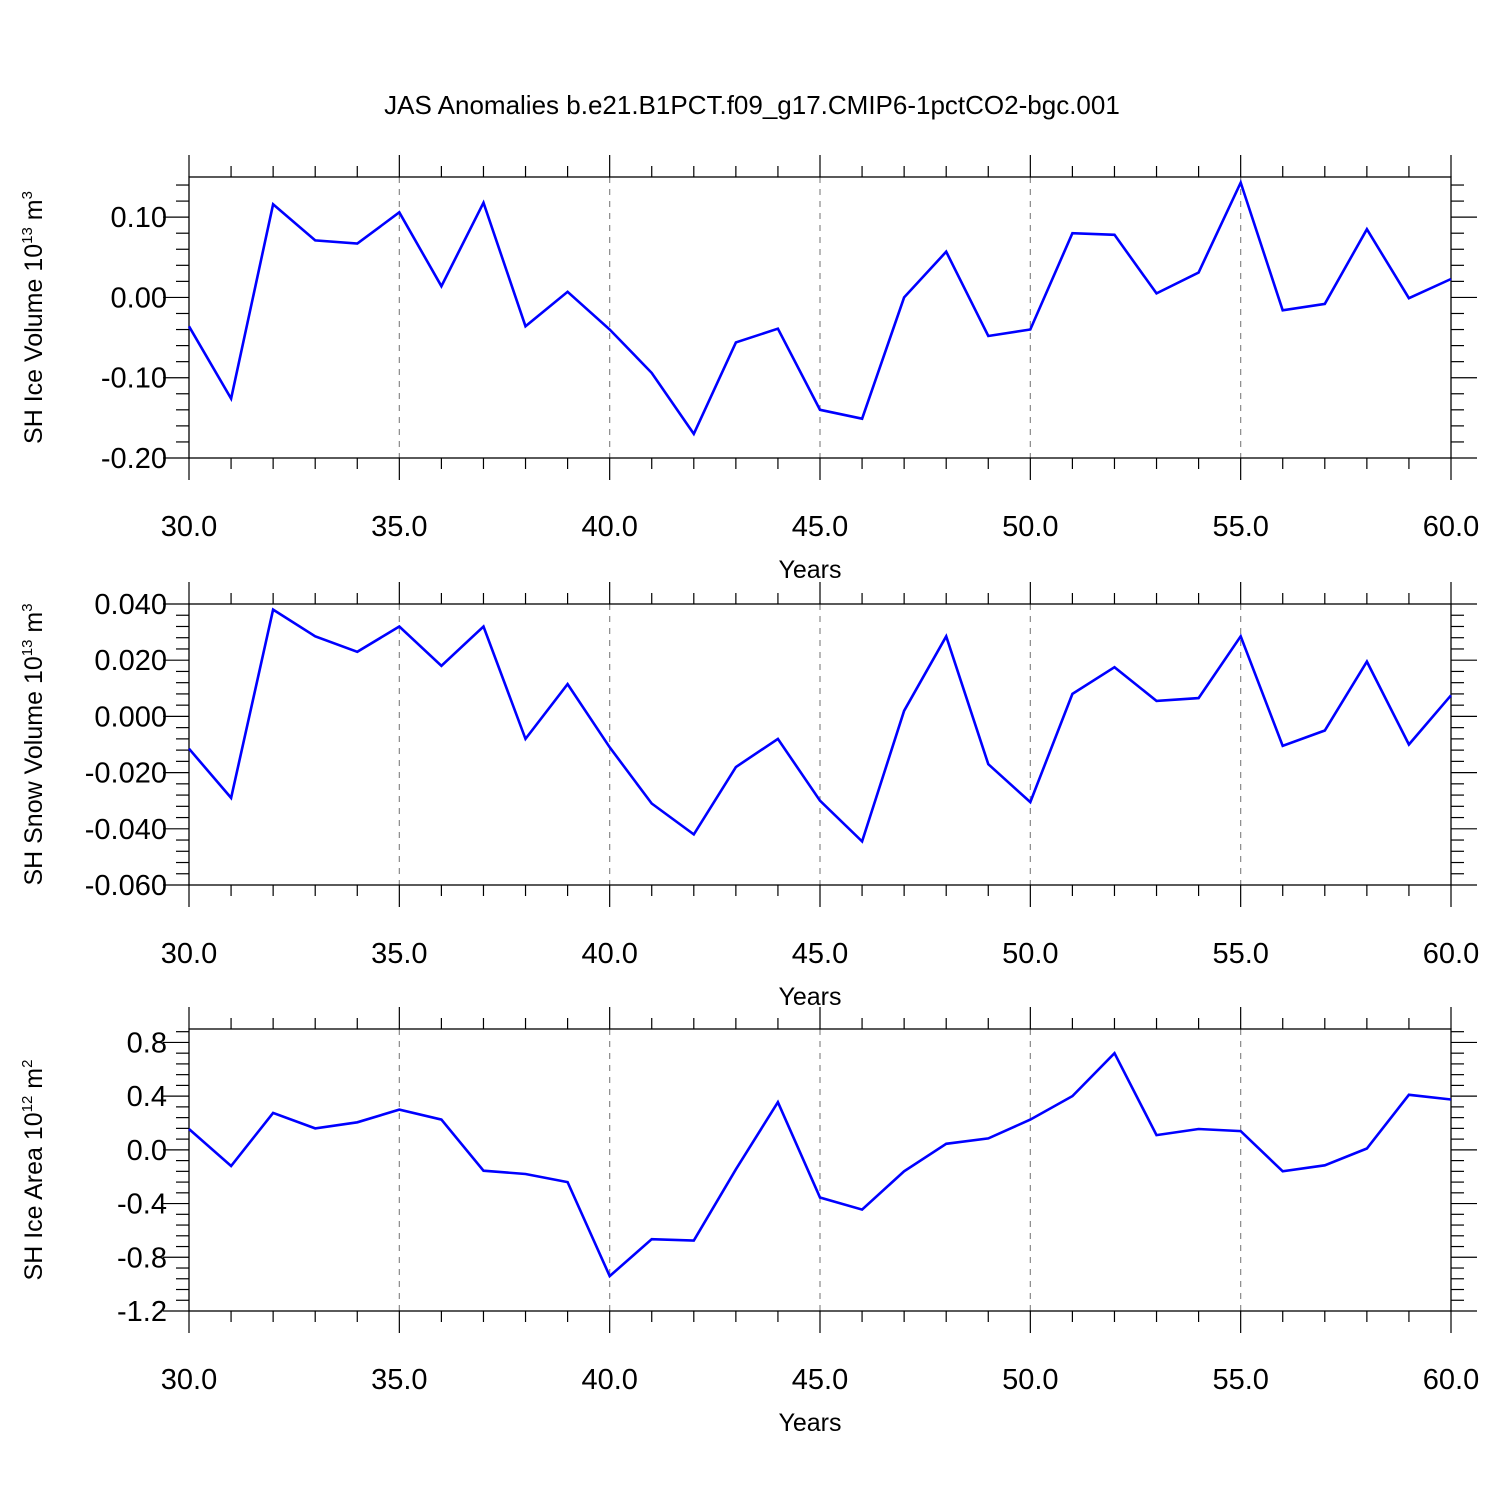  I want to click on y-tick-label: 0.0, so click(147, 1151).